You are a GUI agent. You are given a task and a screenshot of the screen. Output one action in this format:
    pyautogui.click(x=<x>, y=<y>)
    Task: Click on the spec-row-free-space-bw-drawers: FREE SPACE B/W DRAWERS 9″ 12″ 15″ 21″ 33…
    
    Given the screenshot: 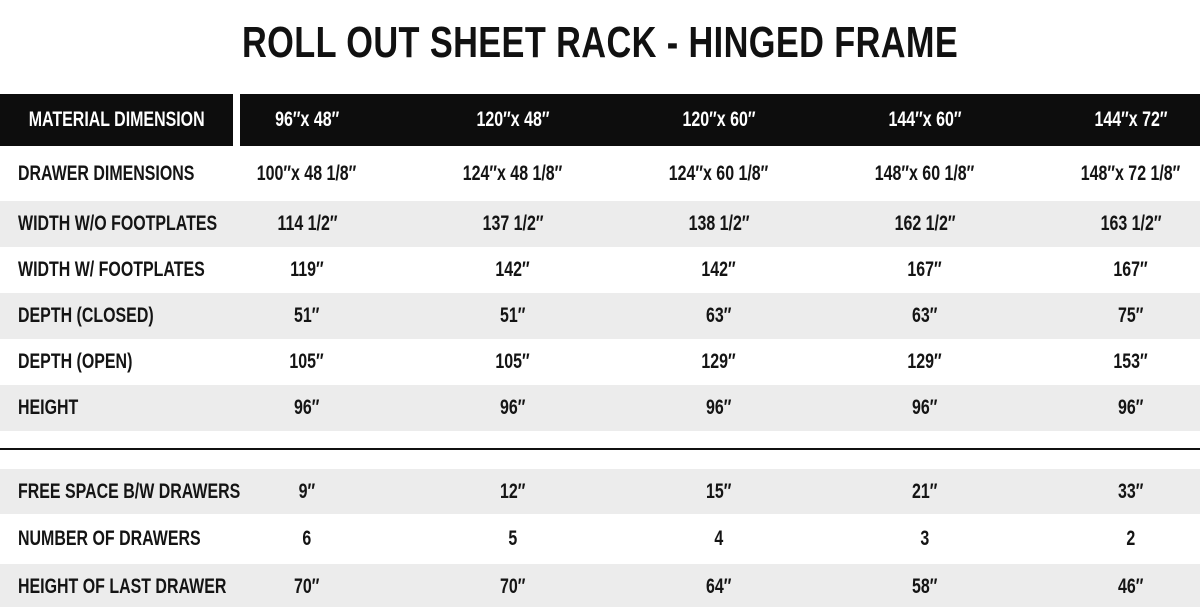 What is the action you would take?
    pyautogui.click(x=600, y=491)
    